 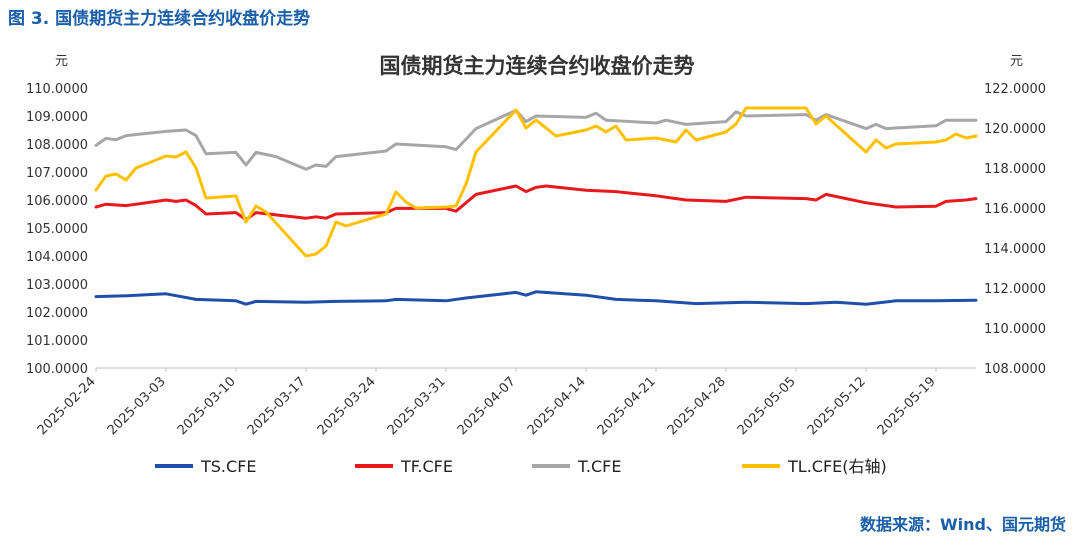 What do you see at coordinates (347, 406) in the screenshot?
I see `x-tick-label: 2025-03-24` at bounding box center [347, 406].